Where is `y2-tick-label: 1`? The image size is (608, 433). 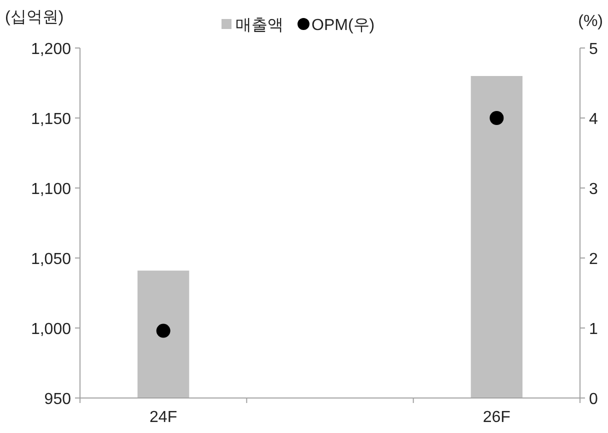
y2-tick-label: 1 is located at coordinates (593, 329).